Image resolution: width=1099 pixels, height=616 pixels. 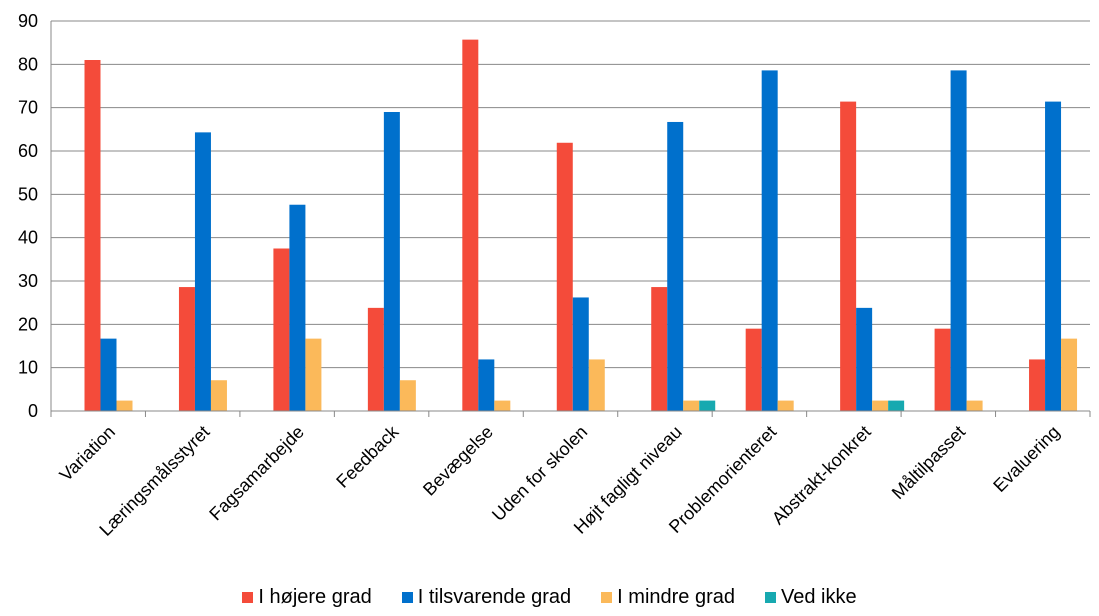 What do you see at coordinates (28, 324) in the screenshot?
I see `y-tick-label: 20` at bounding box center [28, 324].